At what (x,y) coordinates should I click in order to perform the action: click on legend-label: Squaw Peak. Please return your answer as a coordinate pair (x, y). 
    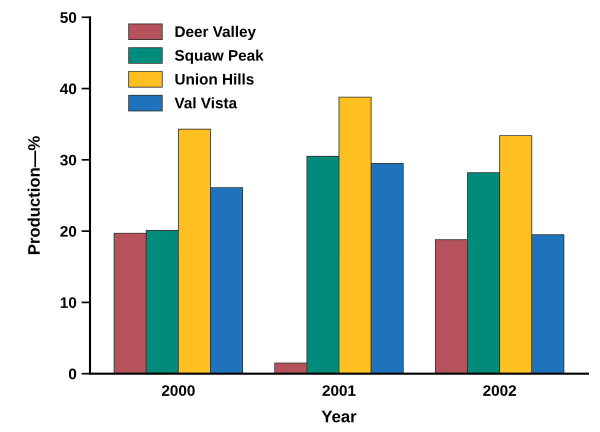
    Looking at the image, I should click on (219, 57).